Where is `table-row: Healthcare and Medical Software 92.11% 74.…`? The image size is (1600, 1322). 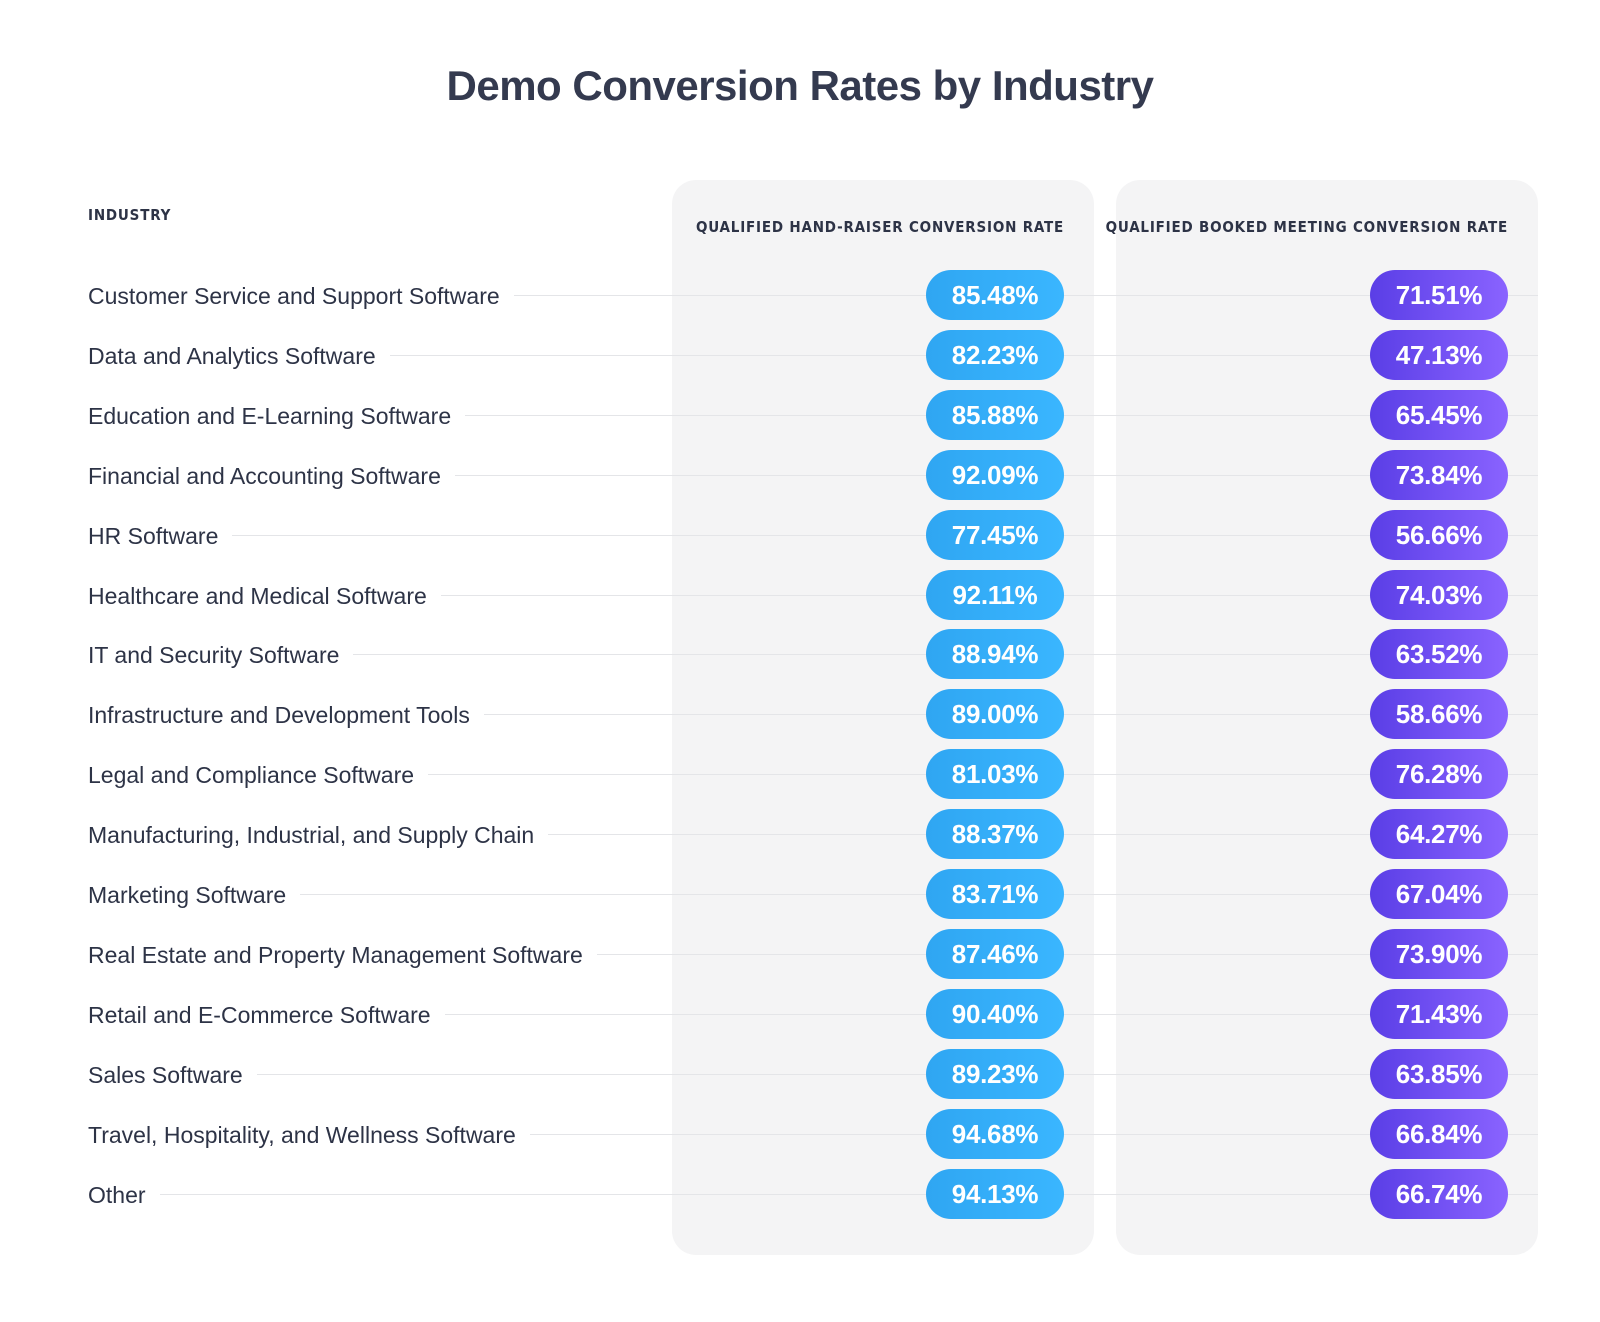
table-row: Healthcare and Medical Software 92.11% 74.… is located at coordinates (800, 595).